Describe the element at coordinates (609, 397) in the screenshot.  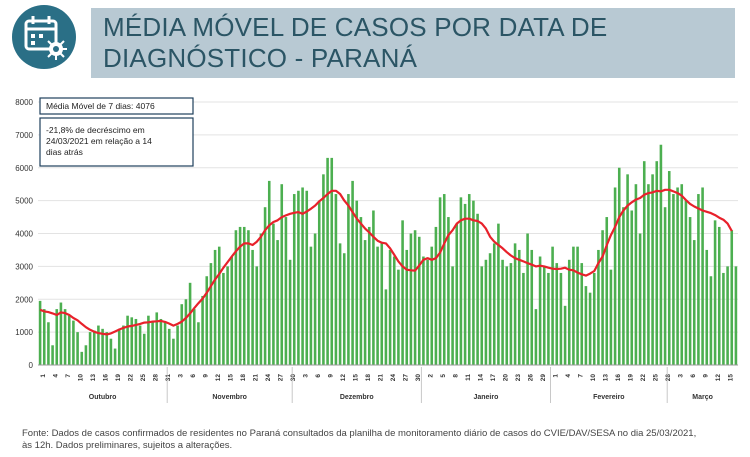
I see `month-label: Fevereiro` at that location.